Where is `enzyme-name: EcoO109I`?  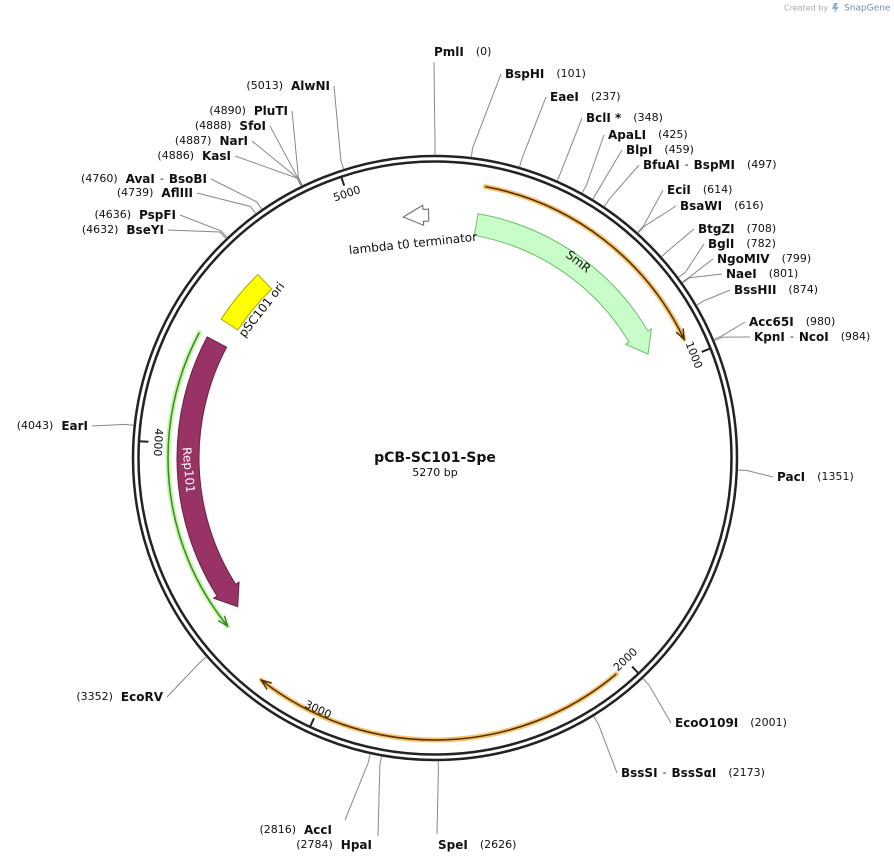
enzyme-name: EcoO109I is located at coordinates (706, 723).